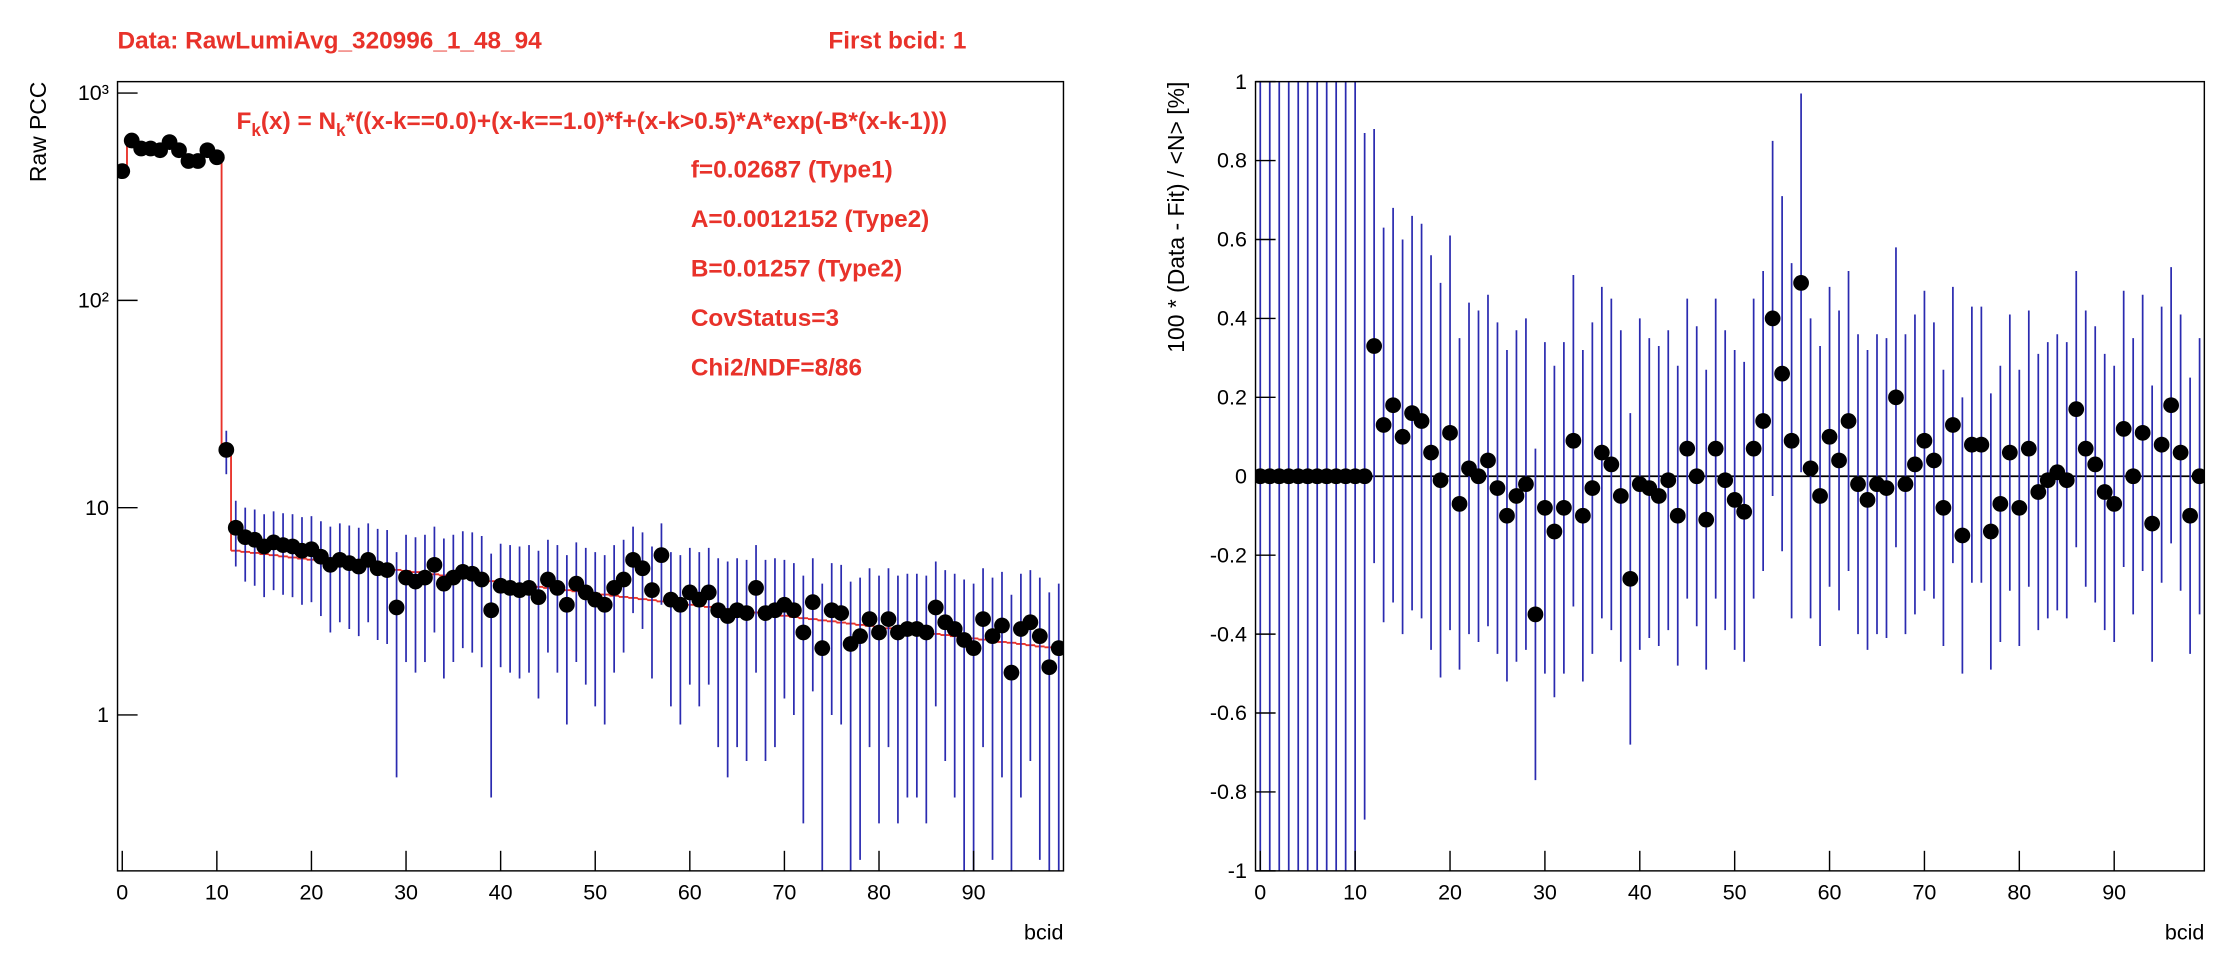  Describe the element at coordinates (1228, 634) in the screenshot. I see `y-tick-label: -0.4` at that location.